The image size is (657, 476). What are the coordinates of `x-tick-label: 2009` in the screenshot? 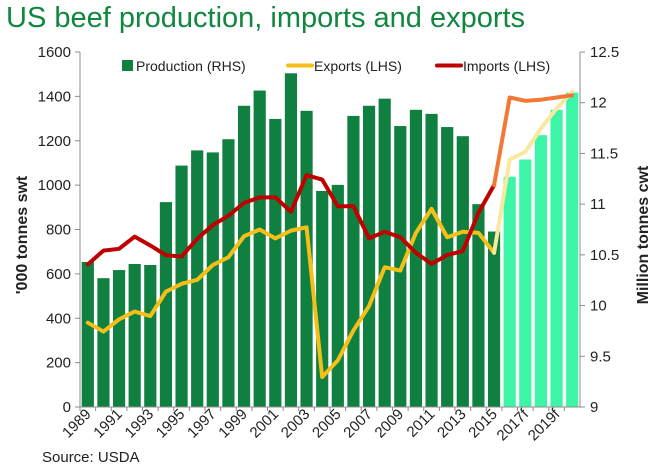 It's located at (390, 424).